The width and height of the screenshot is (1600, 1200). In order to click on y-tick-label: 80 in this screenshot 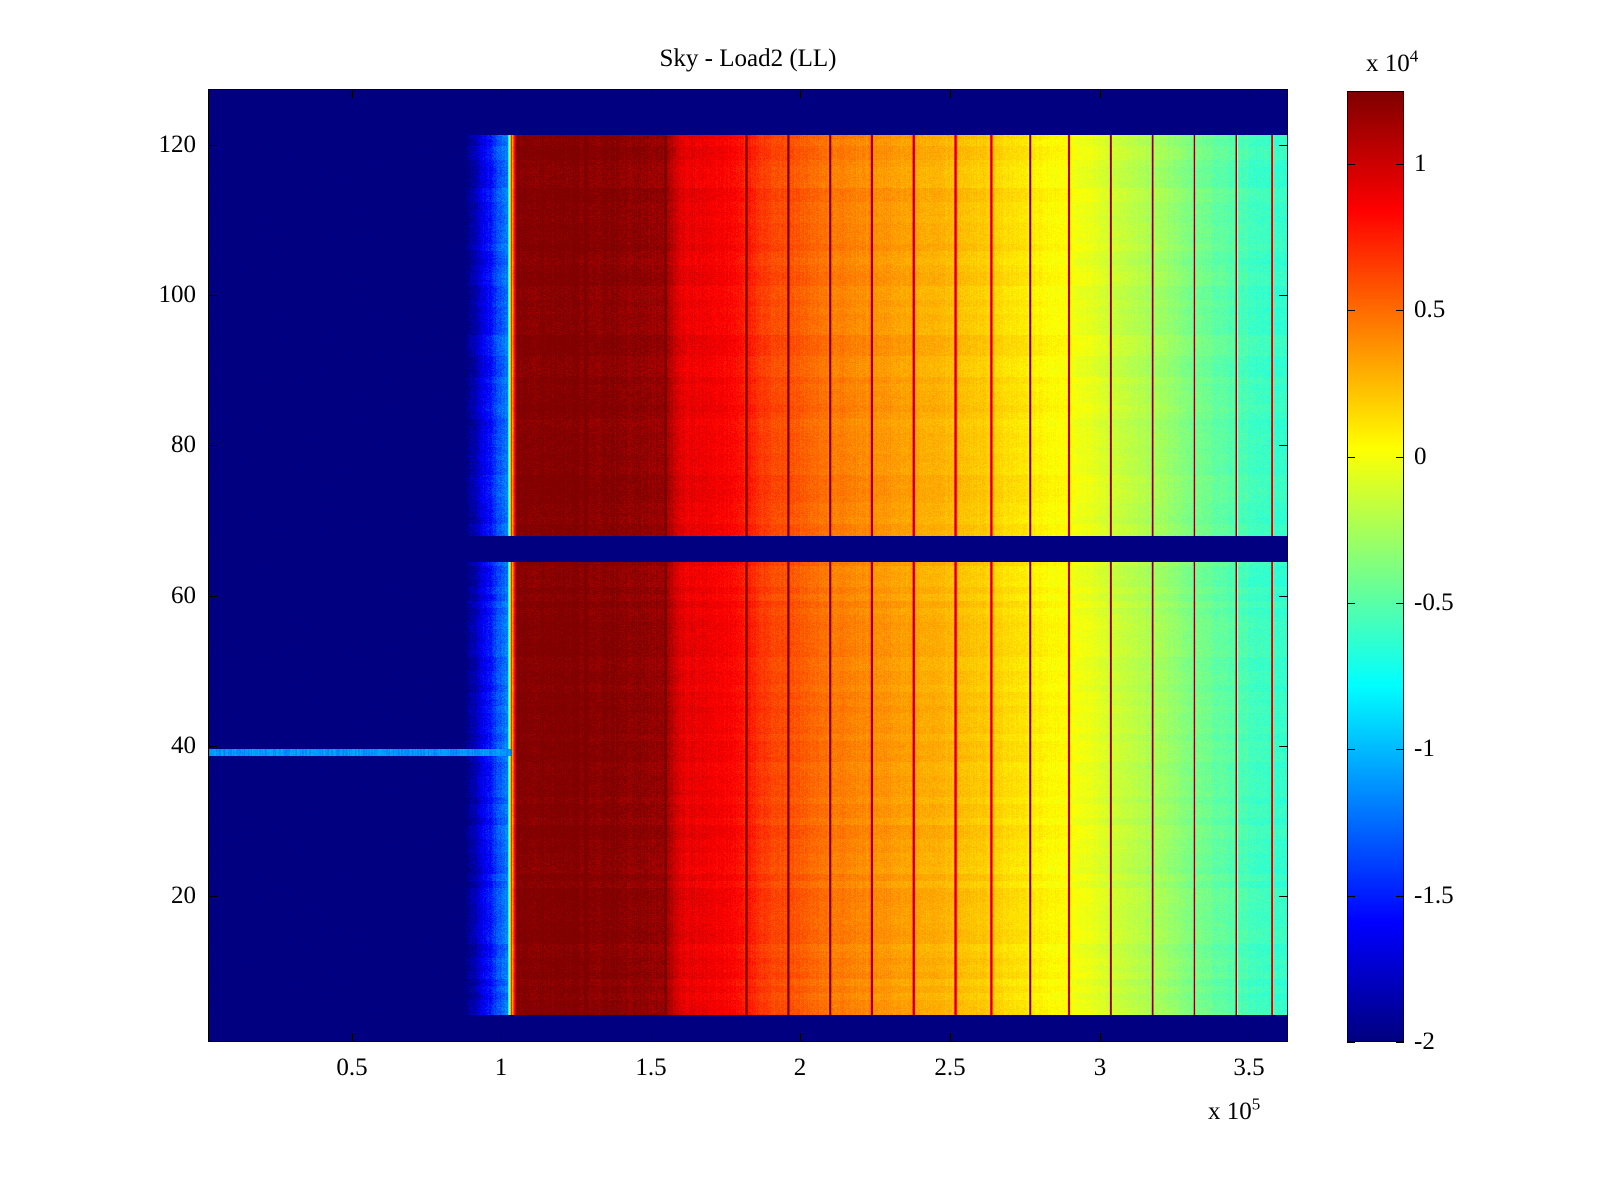, I will do `click(183, 444)`.